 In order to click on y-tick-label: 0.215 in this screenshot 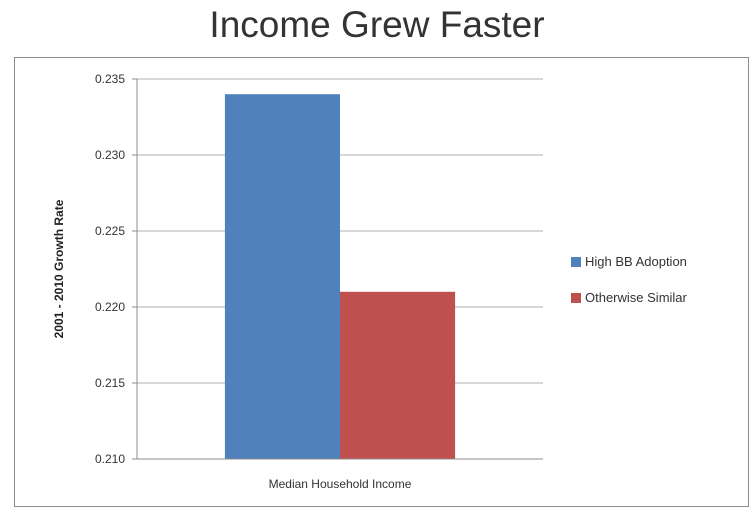, I will do `click(110, 383)`.